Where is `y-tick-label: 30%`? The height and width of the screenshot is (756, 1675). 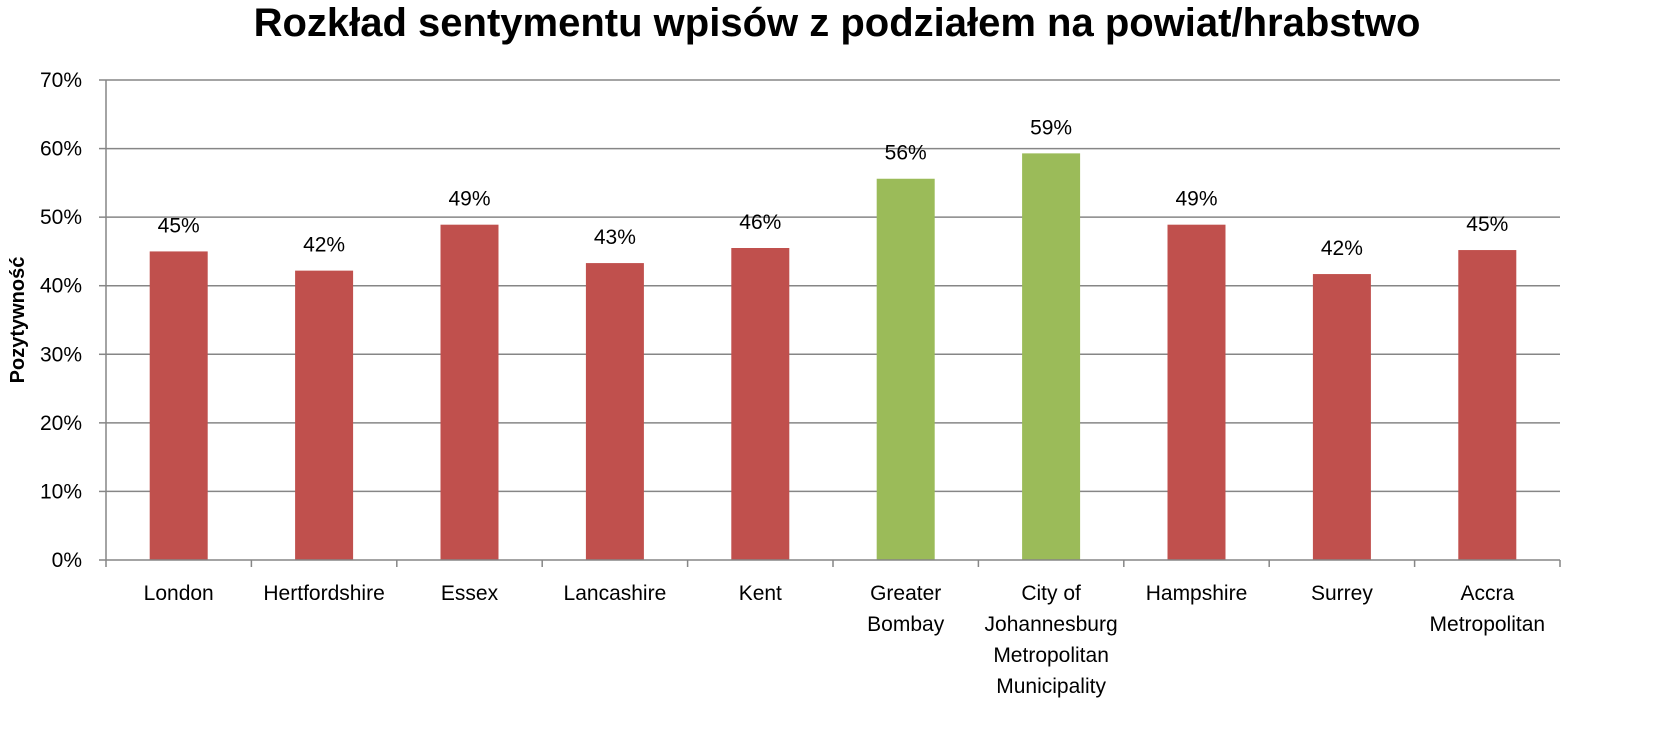
y-tick-label: 30% is located at coordinates (61, 354).